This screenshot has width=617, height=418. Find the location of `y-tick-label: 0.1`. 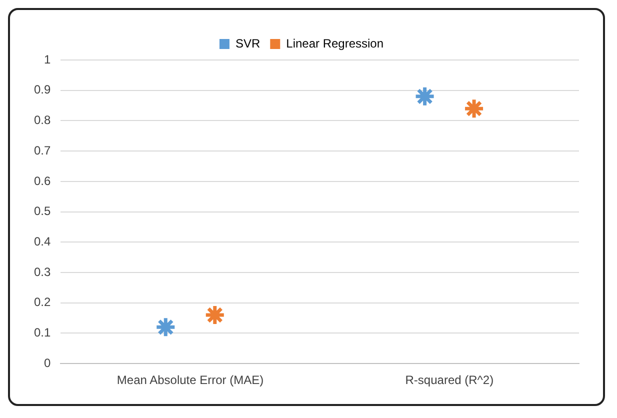

y-tick-label: 0.1 is located at coordinates (42, 333).